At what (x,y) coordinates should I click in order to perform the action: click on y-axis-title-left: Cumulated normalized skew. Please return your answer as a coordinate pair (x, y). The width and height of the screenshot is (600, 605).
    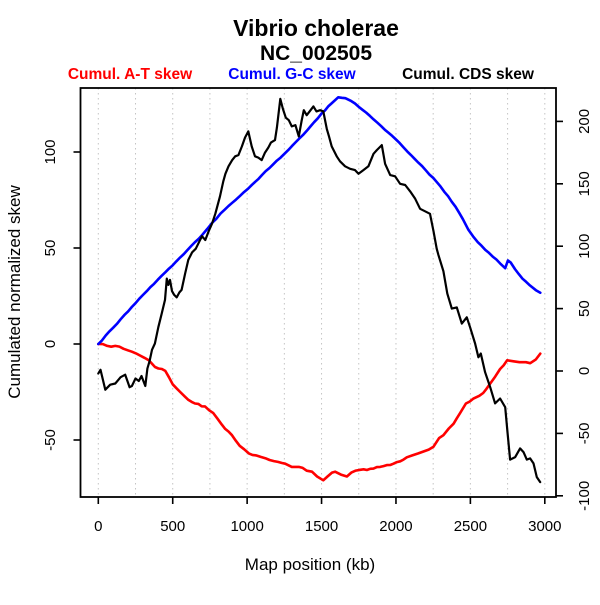
    Looking at the image, I should click on (14, 292).